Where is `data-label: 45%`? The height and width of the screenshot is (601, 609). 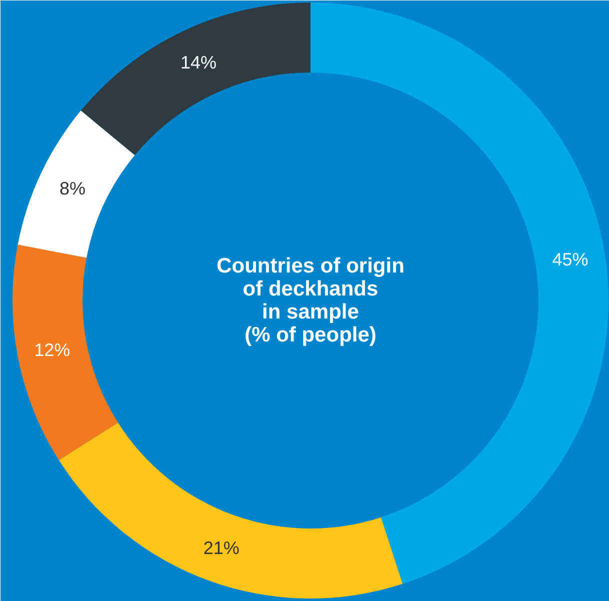
data-label: 45% is located at coordinates (570, 259).